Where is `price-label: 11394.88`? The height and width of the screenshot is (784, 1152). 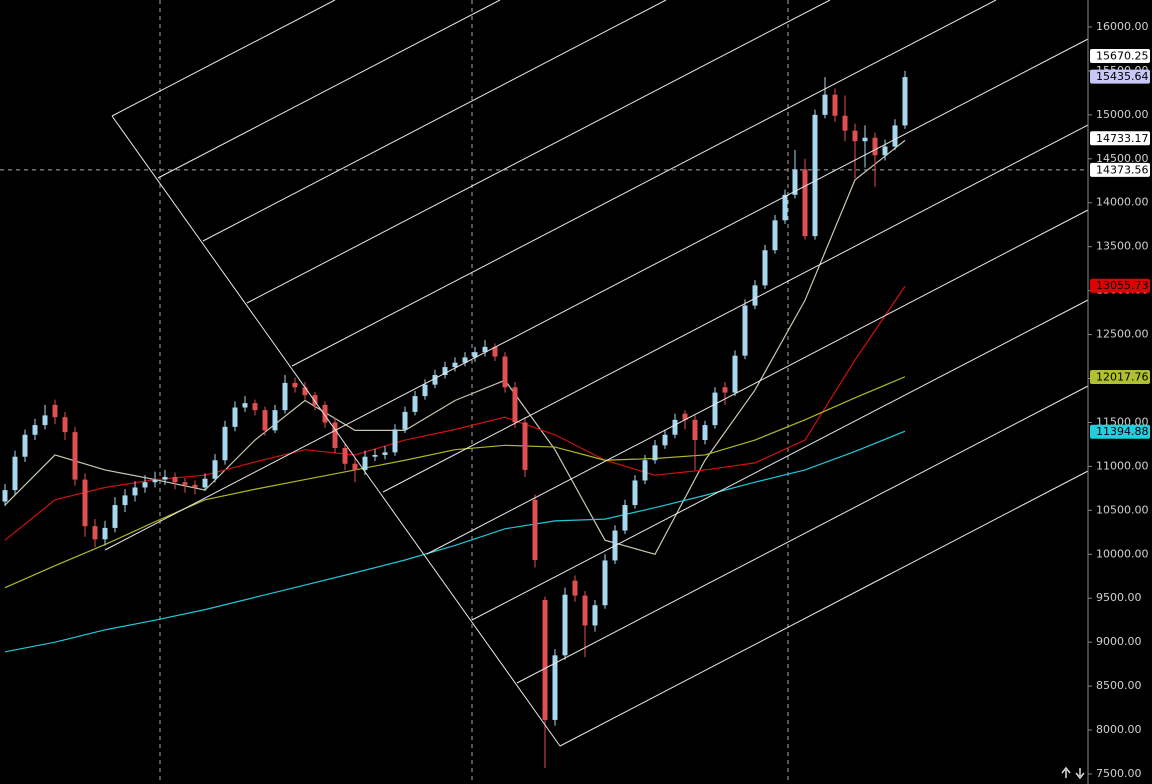
price-label: 11394.88 is located at coordinates (1122, 431).